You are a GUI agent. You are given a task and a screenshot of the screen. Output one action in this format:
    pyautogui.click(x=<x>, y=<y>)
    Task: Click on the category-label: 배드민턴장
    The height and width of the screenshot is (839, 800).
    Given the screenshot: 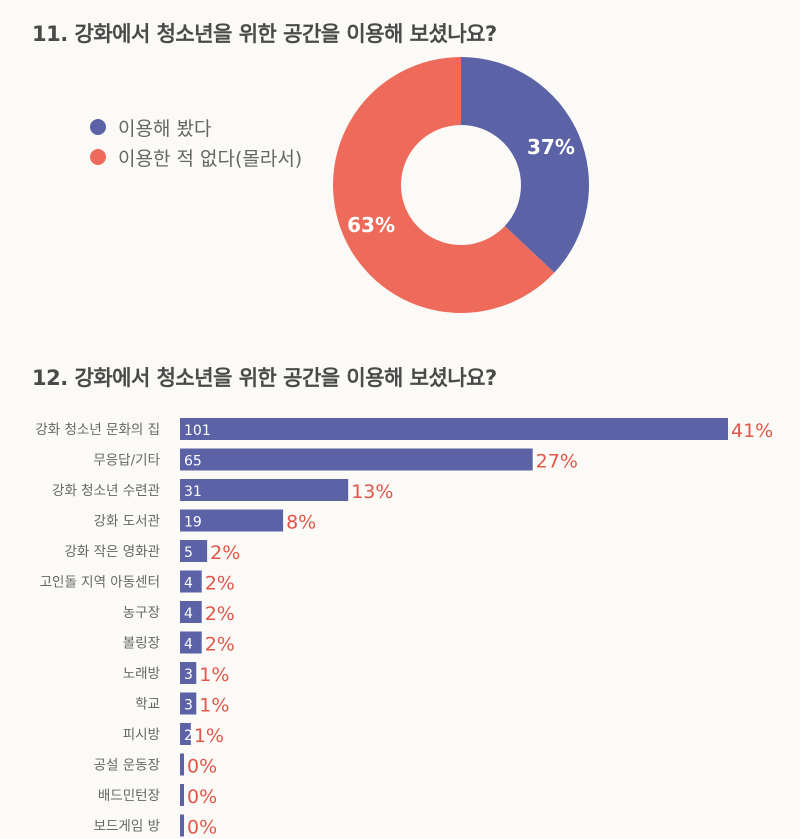 What is the action you would take?
    pyautogui.click(x=129, y=796)
    